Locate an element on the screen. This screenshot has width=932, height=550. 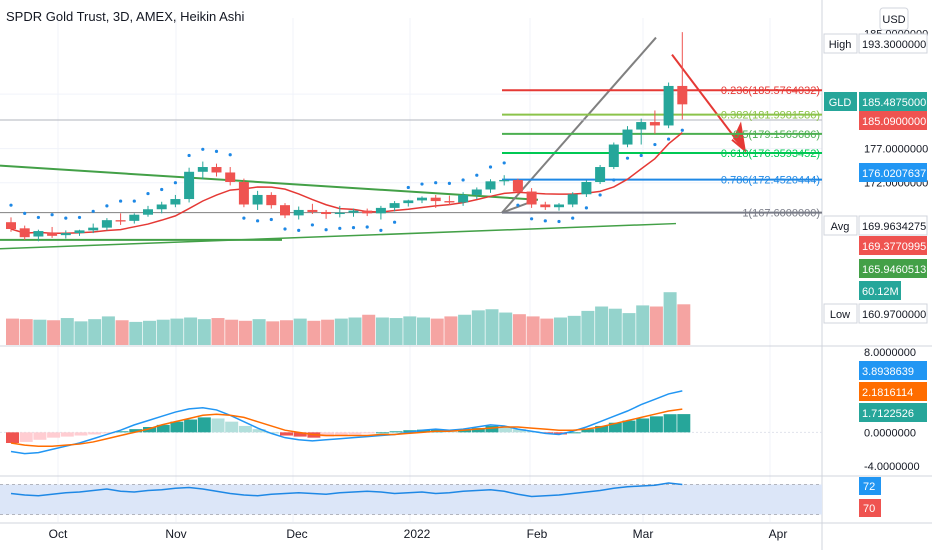
time-axis-label: Nov is located at coordinates (175, 534).